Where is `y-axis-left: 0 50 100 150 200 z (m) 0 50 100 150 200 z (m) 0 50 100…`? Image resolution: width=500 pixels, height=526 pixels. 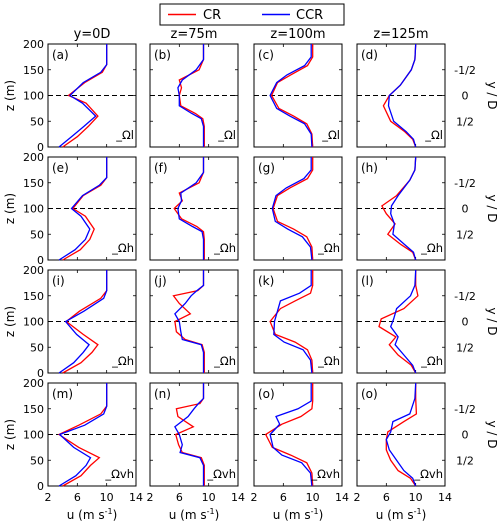 y-axis-left: 0 50 100 150 200 z (m) 0 50 100 150 200 z (m) 0 50 100… is located at coordinates (23, 265).